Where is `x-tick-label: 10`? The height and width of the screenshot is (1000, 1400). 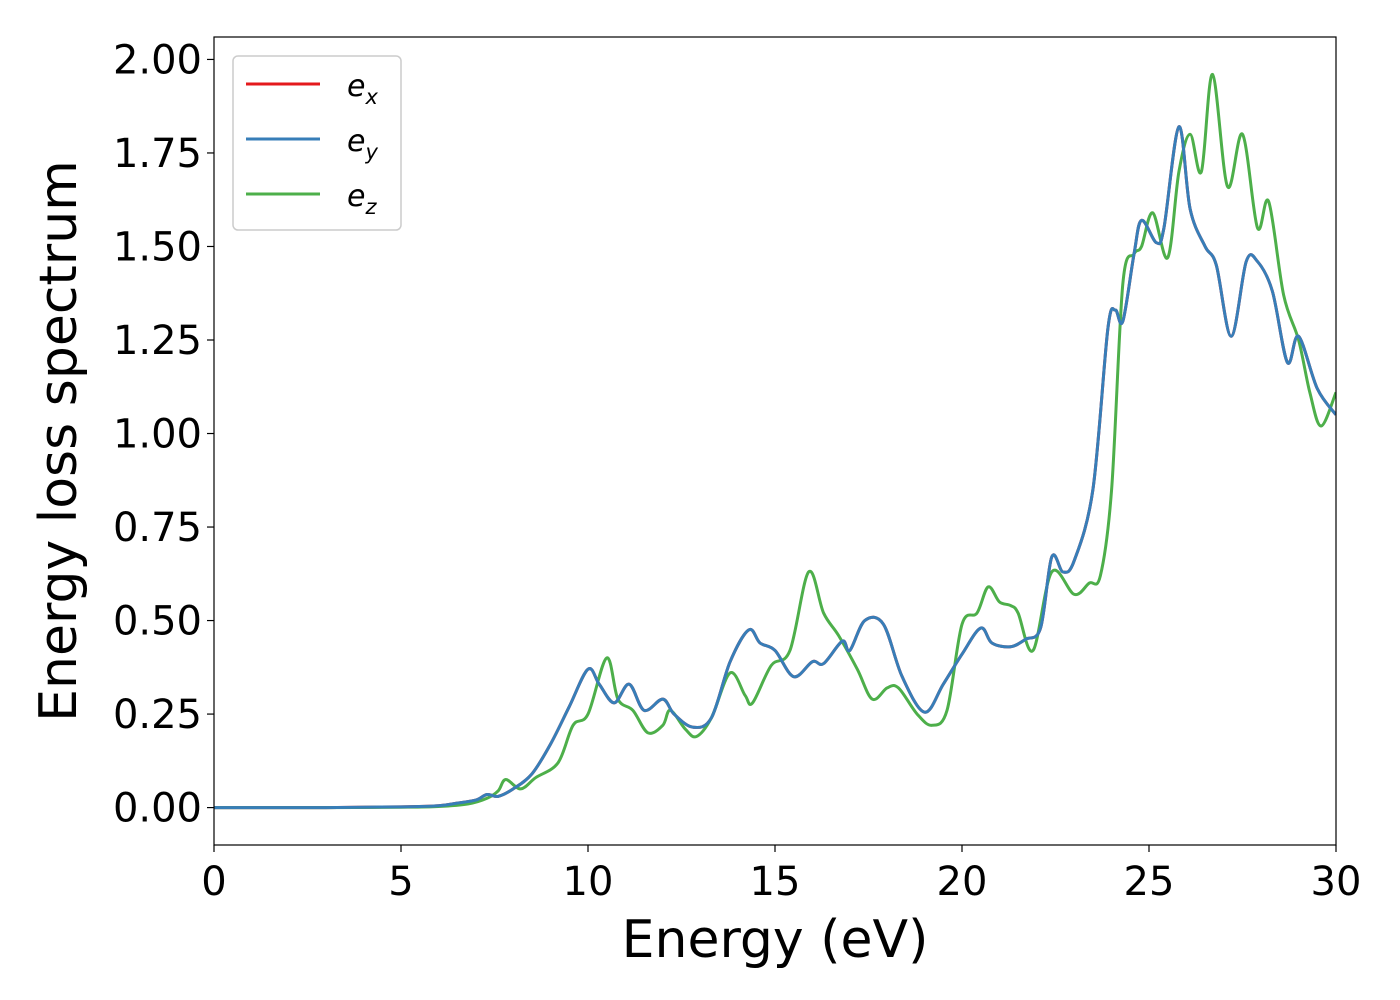 x-tick-label: 10 is located at coordinates (588, 882).